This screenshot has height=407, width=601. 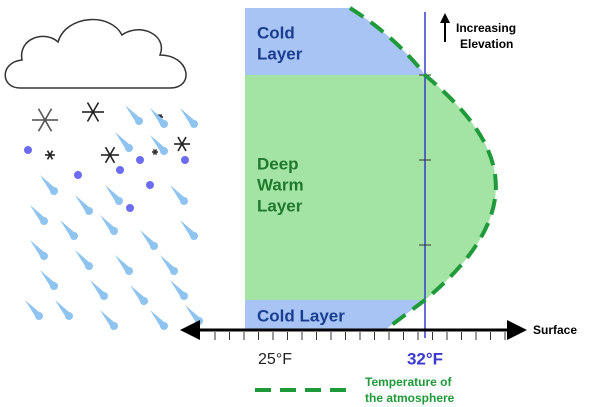 What do you see at coordinates (555, 330) in the screenshot?
I see `surface-label: Surface` at bounding box center [555, 330].